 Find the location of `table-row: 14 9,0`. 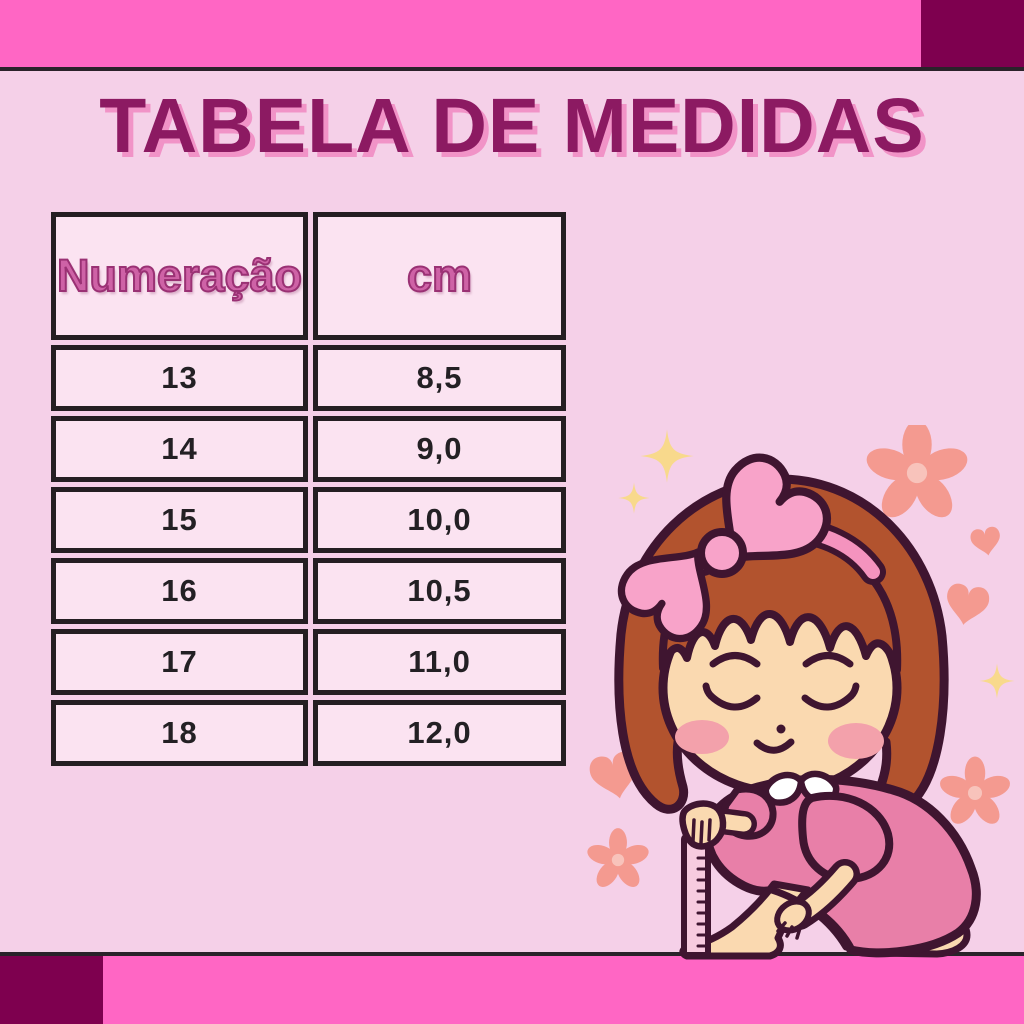

table-row: 14 9,0 is located at coordinates (308, 449).